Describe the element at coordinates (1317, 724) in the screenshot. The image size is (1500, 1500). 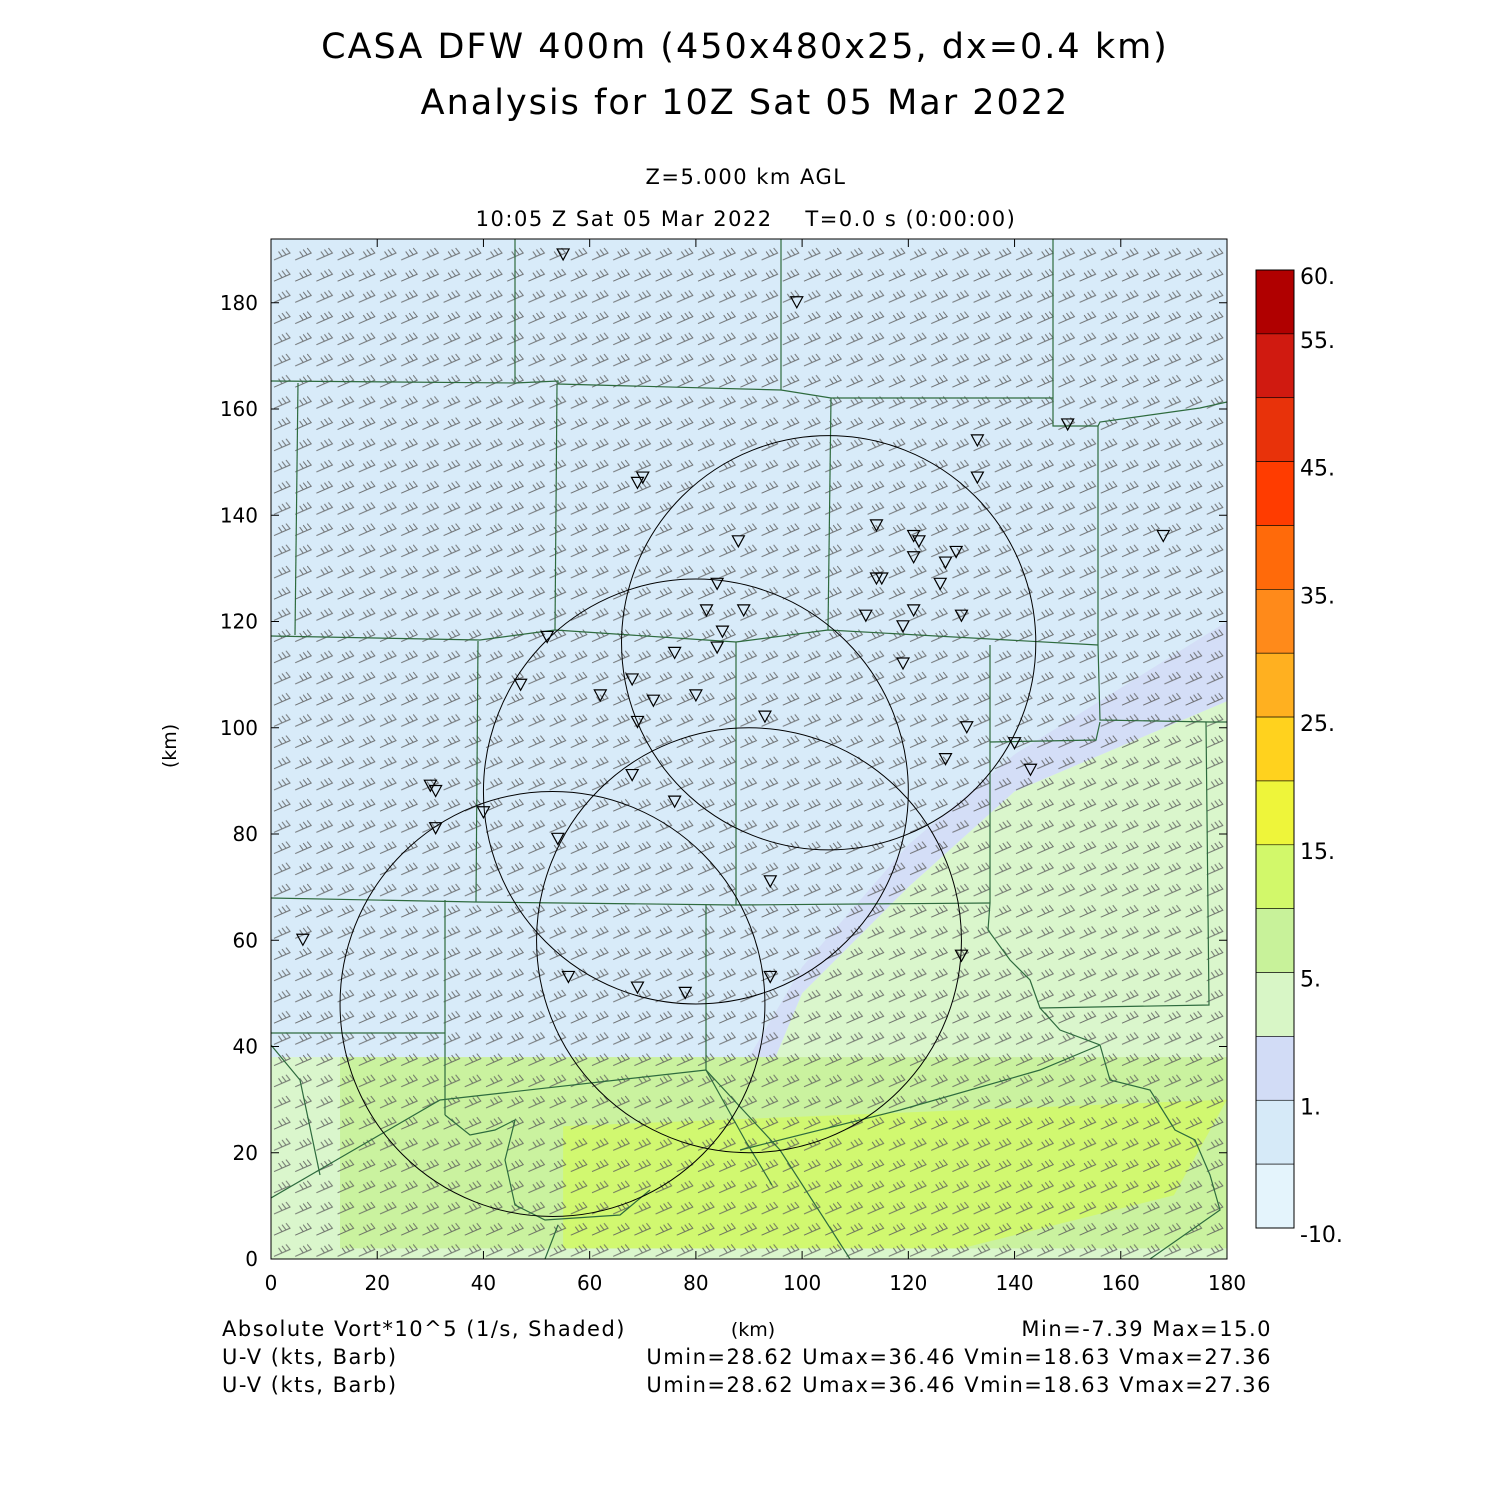
I see `colorbar-label: 25.` at that location.